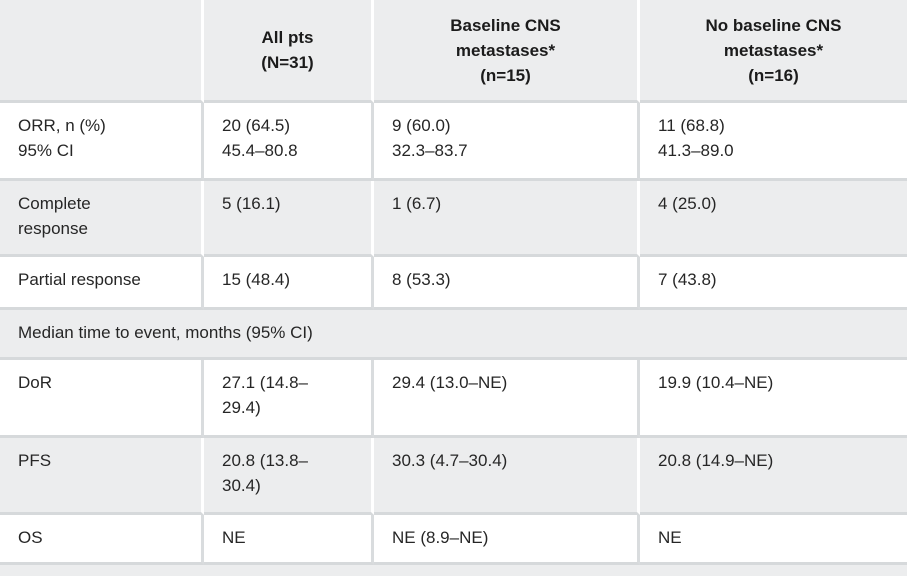 The image size is (907, 576). I want to click on bottom-strip, so click(453, 570).